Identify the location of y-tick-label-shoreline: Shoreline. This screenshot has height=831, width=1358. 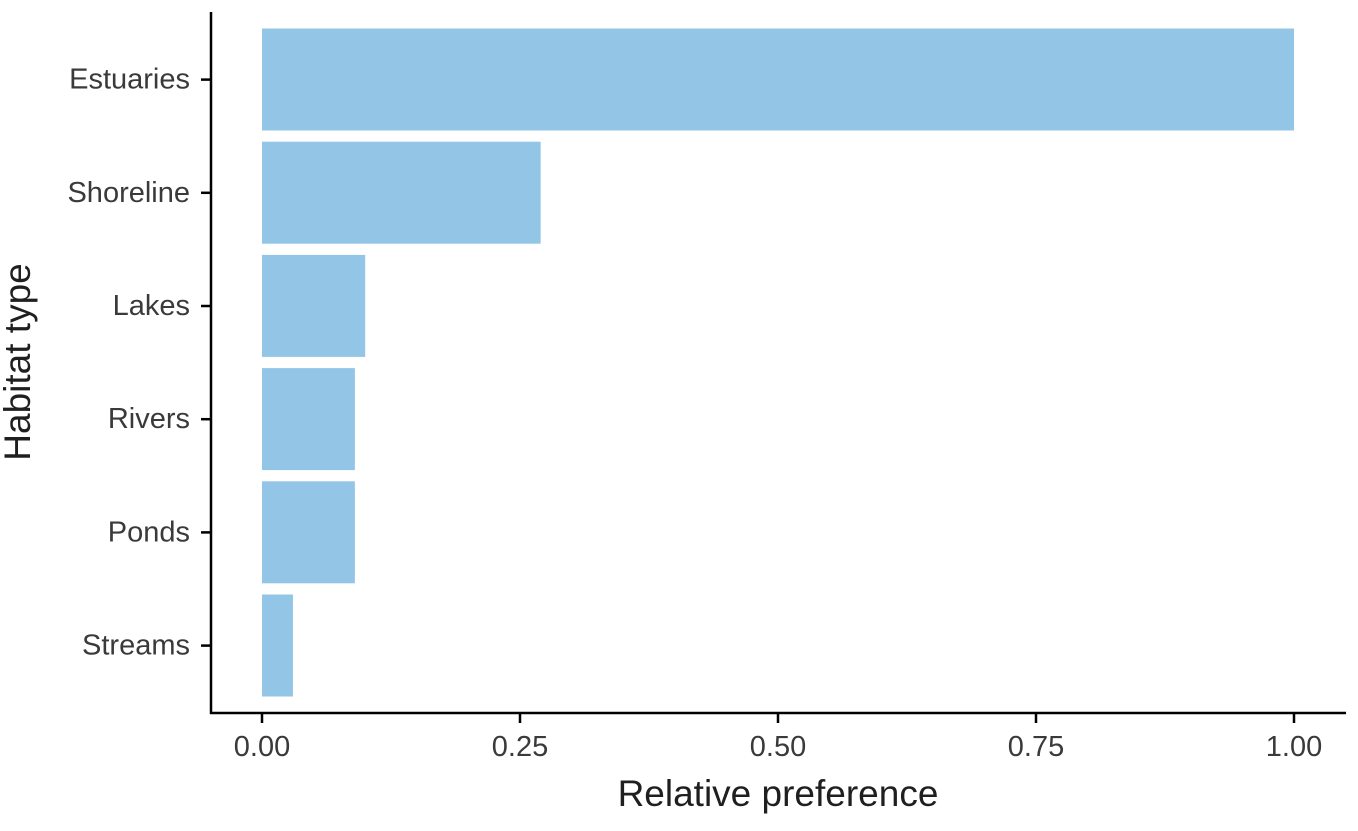
(128, 193).